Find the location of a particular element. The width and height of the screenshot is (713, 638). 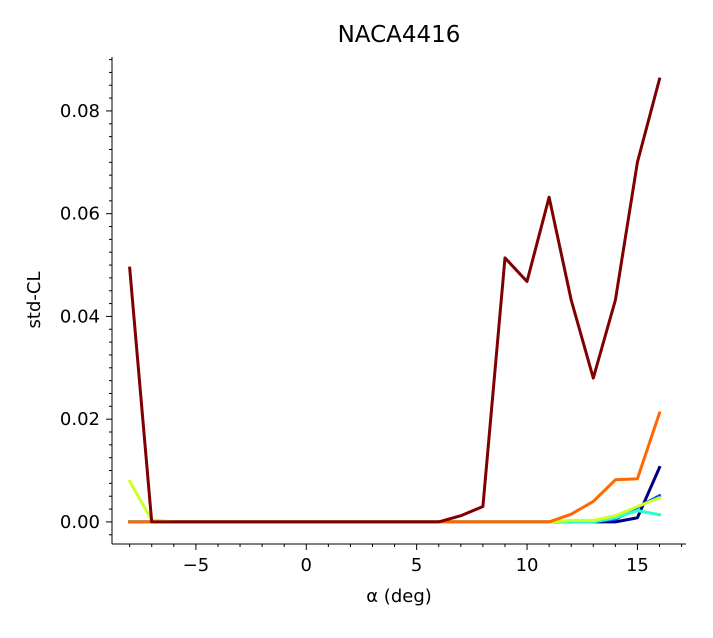

x-axis-label: α (deg) is located at coordinates (399, 596).